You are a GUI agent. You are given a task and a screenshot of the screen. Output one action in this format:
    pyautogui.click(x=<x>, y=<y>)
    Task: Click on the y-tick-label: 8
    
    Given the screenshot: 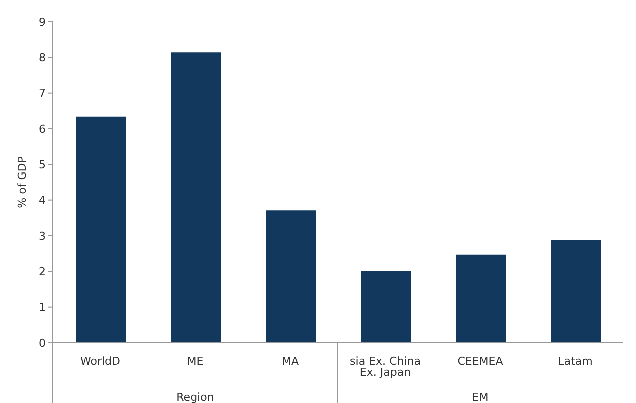 What is the action you would take?
    pyautogui.click(x=42, y=58)
    